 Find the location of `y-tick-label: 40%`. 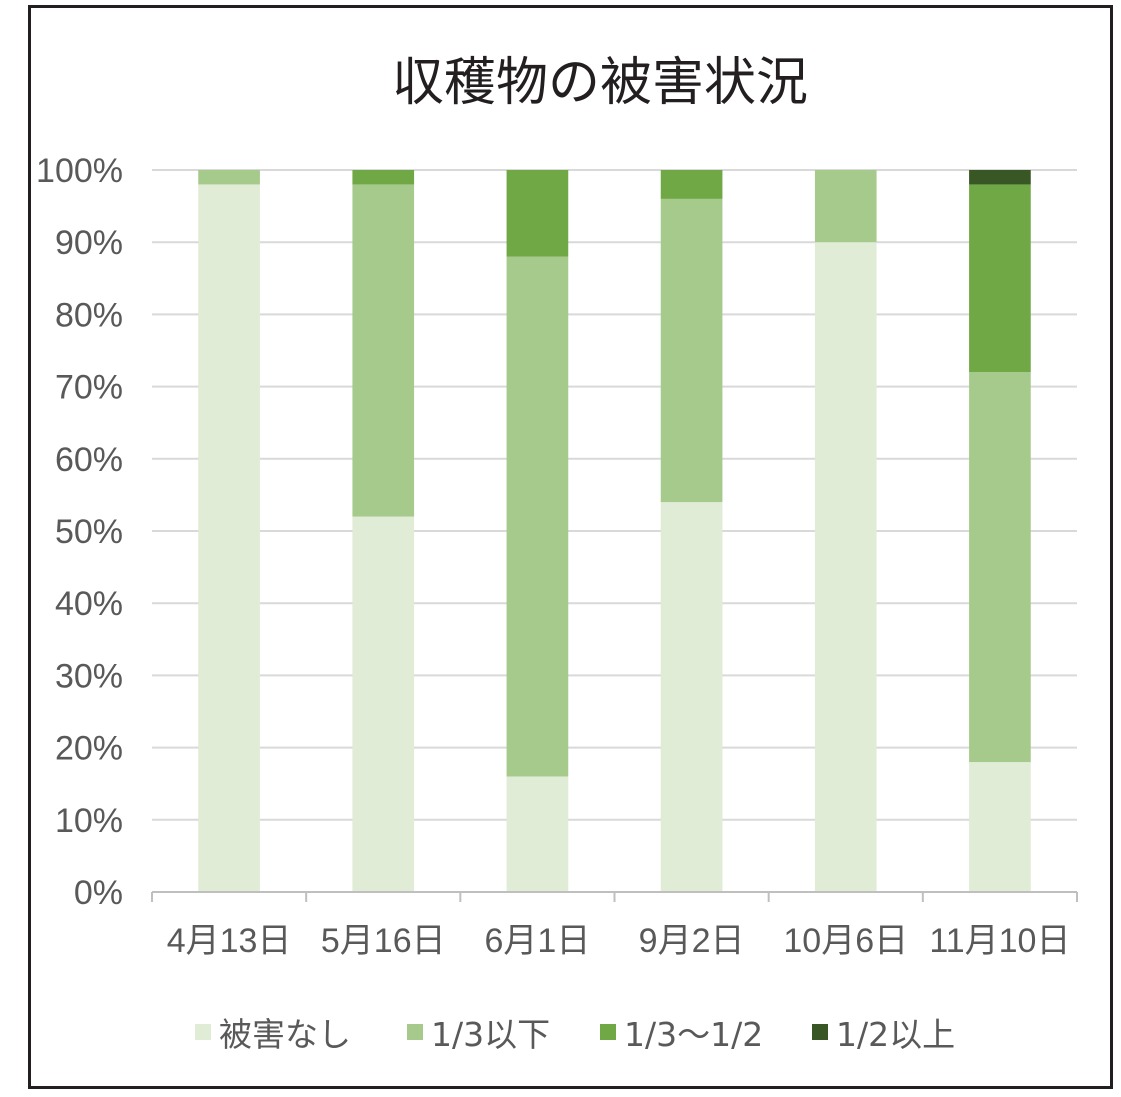

y-tick-label: 40% is located at coordinates (89, 604).